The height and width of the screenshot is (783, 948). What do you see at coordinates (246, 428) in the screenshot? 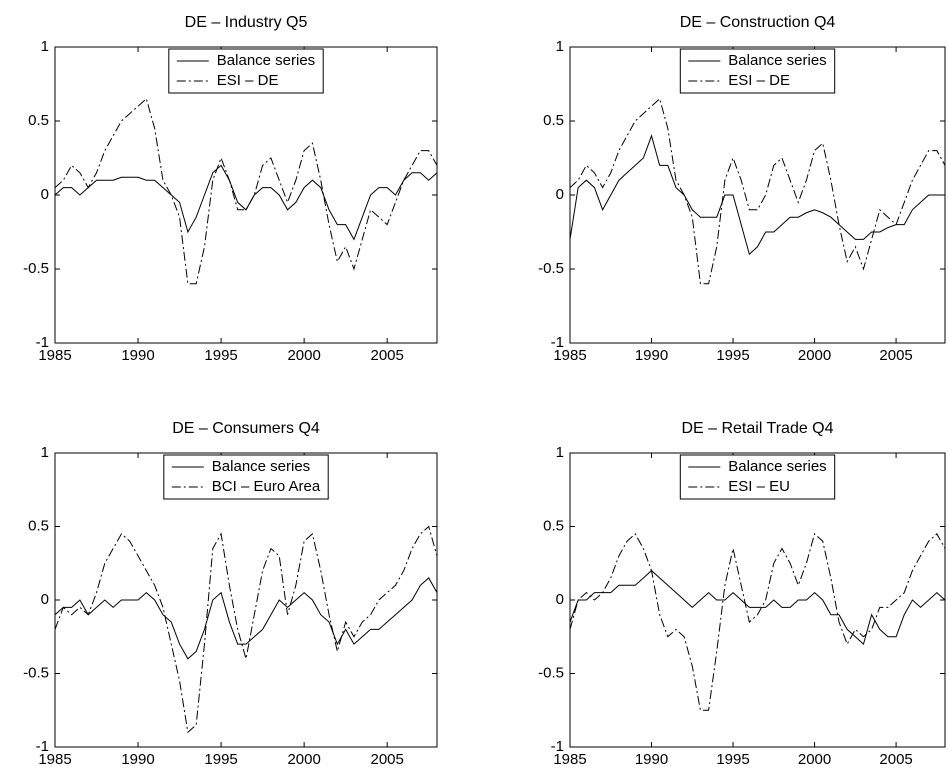
I see `chart-title: DE – Consumers Q4` at bounding box center [246, 428].